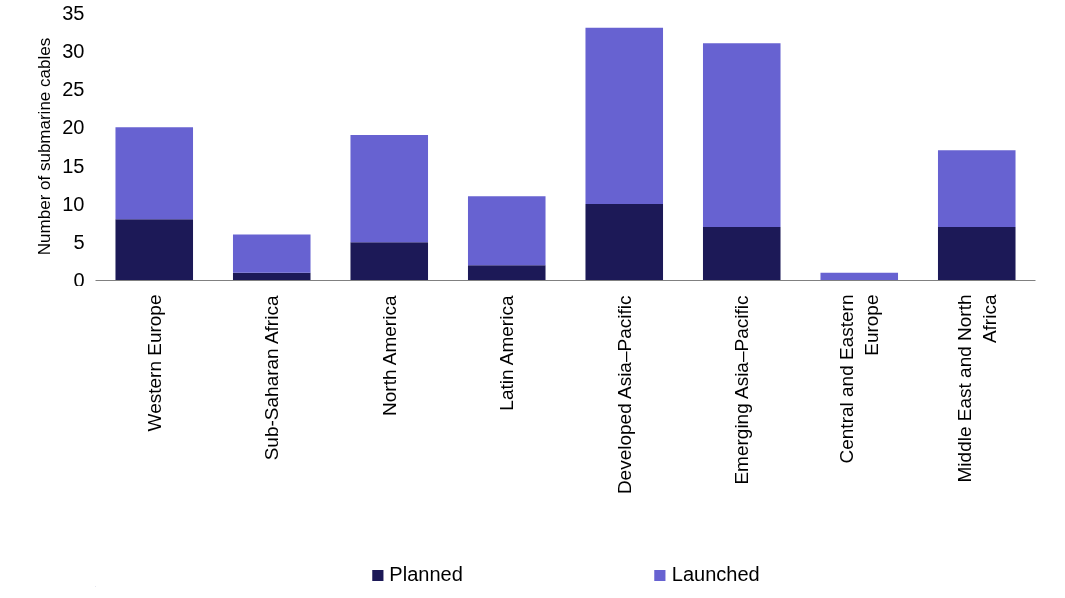 The height and width of the screenshot is (598, 1065). Describe the element at coordinates (976, 388) in the screenshot. I see `x-tick-label: Middle East and North Africa` at that location.